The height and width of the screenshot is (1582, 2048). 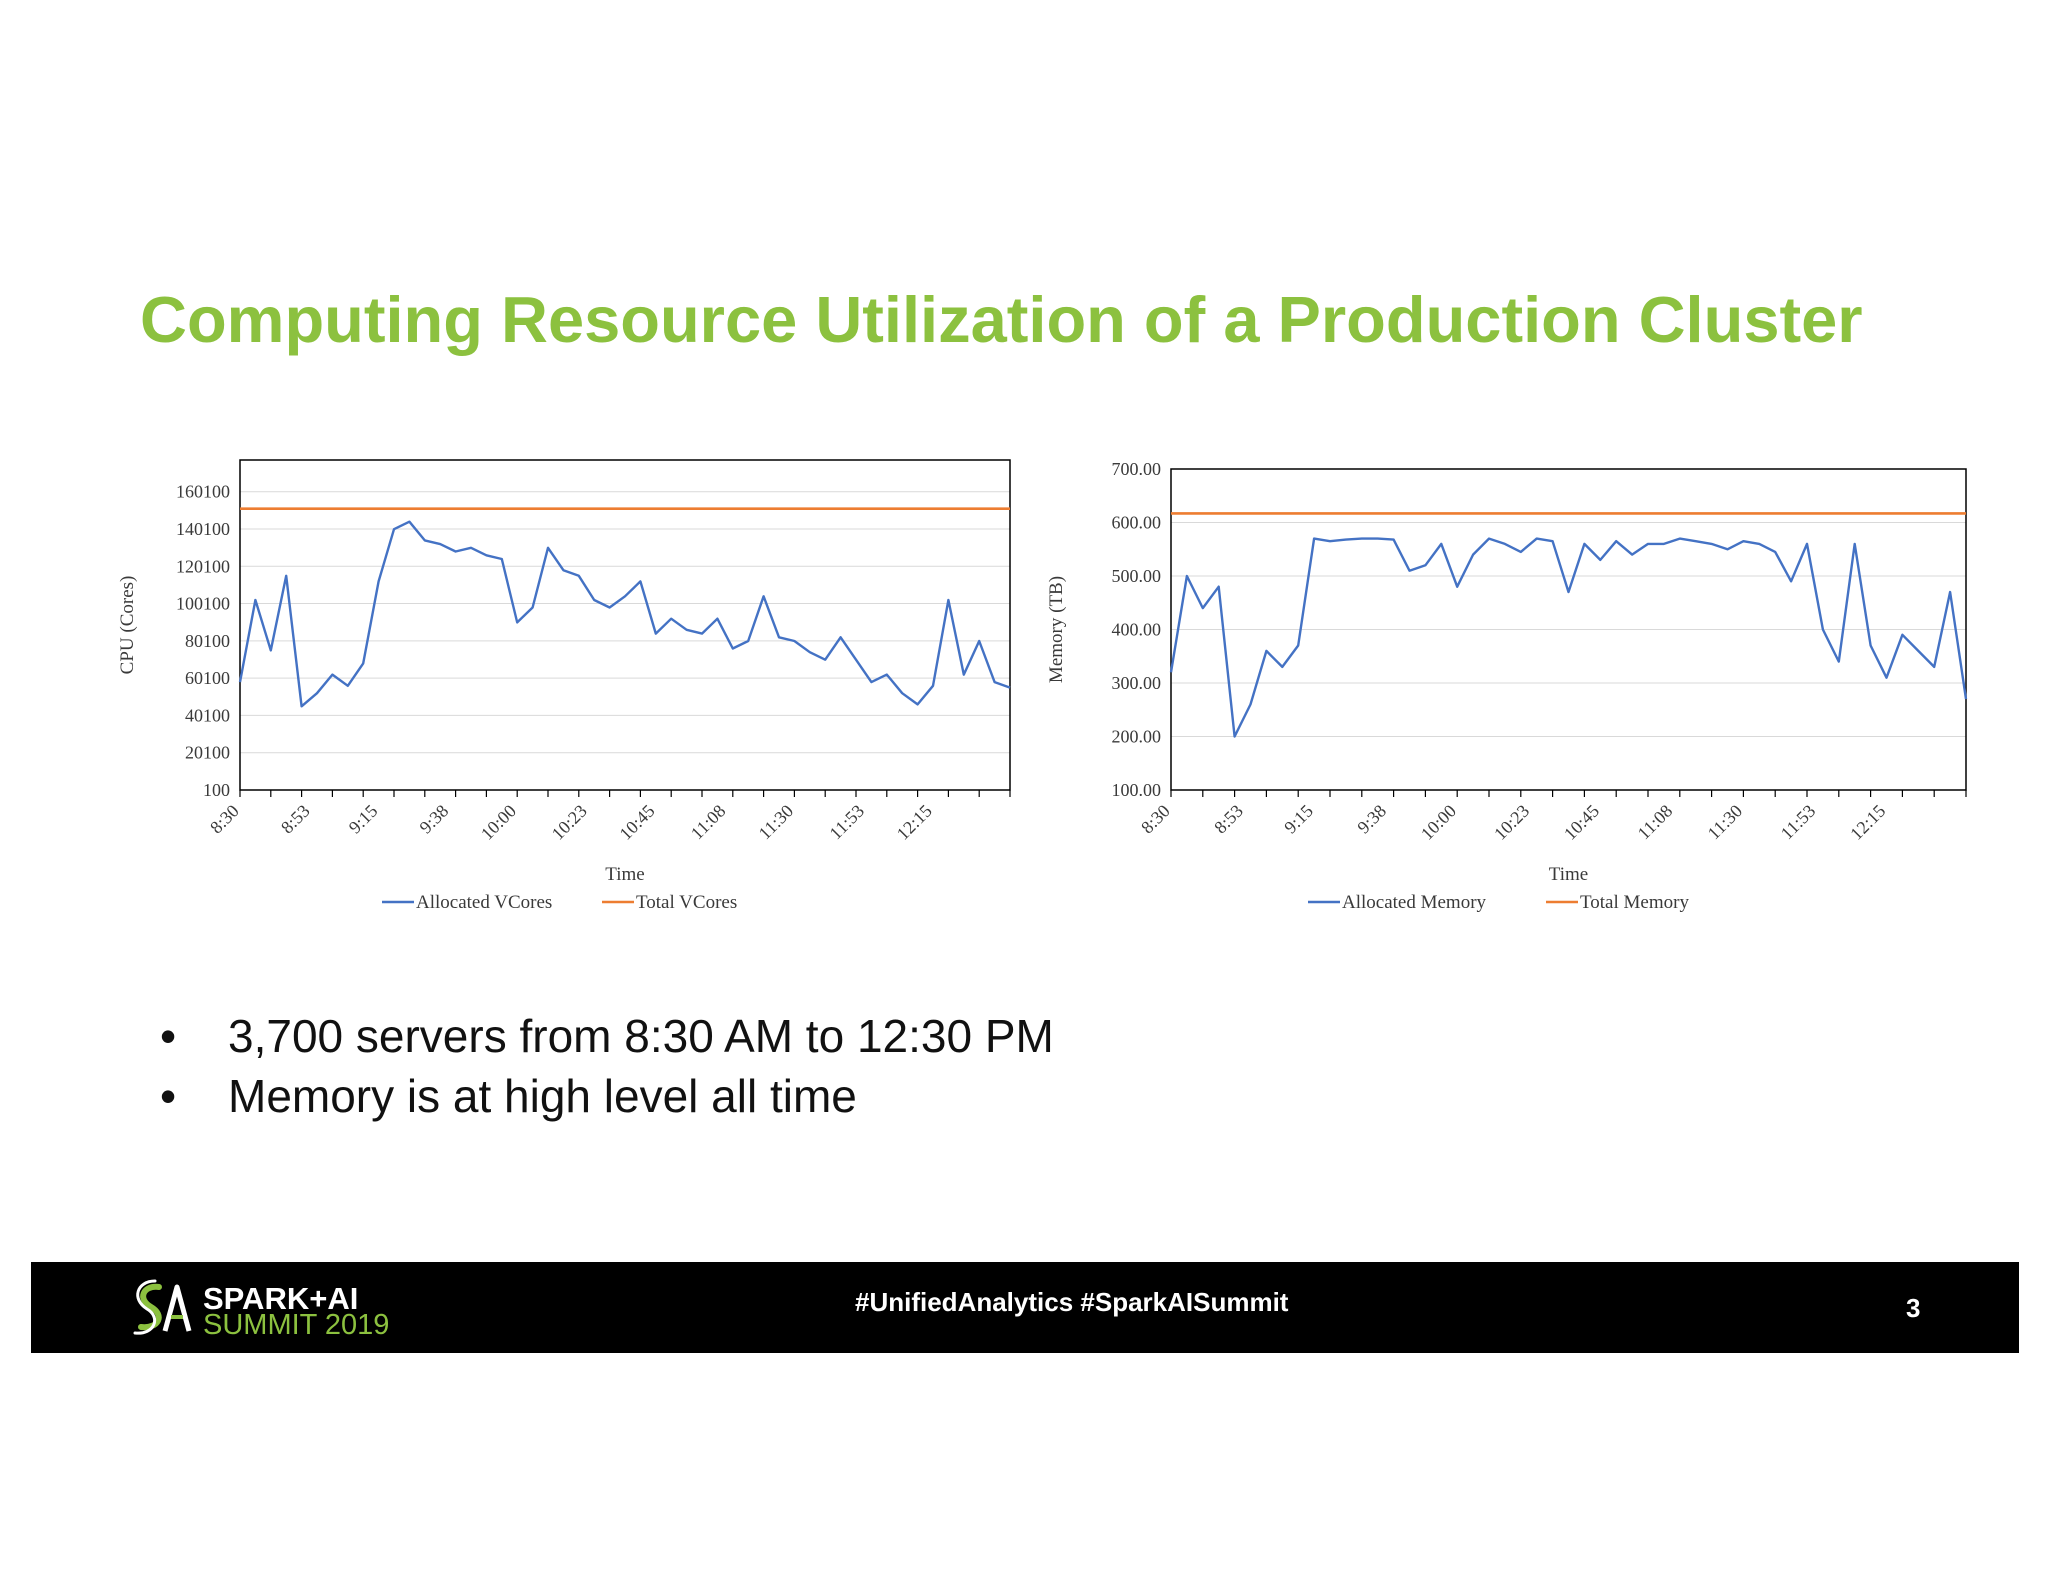 I want to click on bullet-text: Memory is at high level all time, so click(x=542, y=1096).